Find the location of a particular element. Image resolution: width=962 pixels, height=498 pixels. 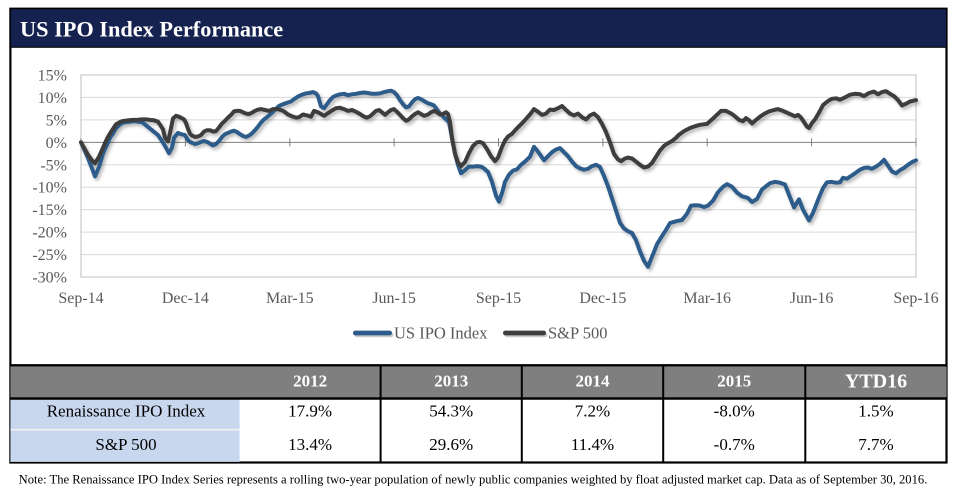

svg-text: 2015 is located at coordinates (734, 381).